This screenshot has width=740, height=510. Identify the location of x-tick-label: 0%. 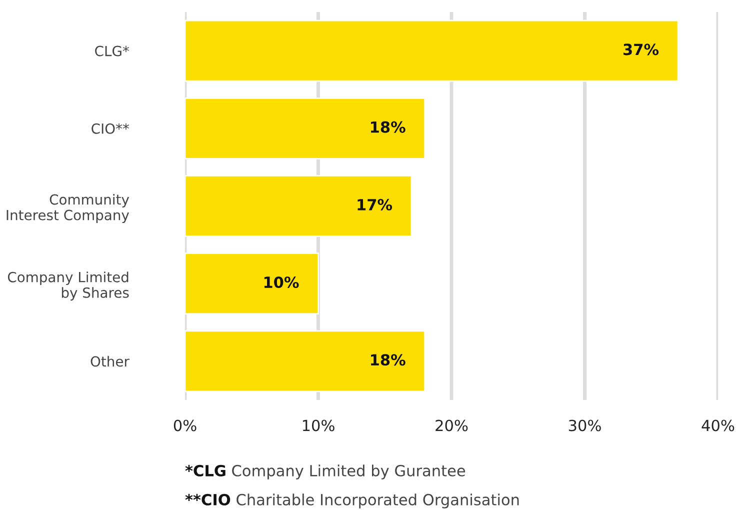
(185, 426).